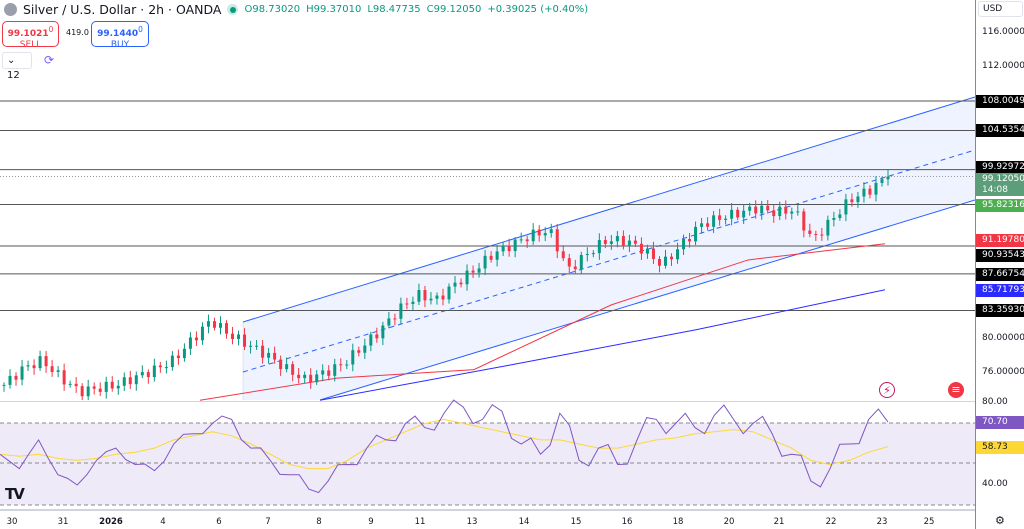 The image size is (1024, 529). What do you see at coordinates (272, 9) in the screenshot?
I see `ohlc-open: O98.73020` at bounding box center [272, 9].